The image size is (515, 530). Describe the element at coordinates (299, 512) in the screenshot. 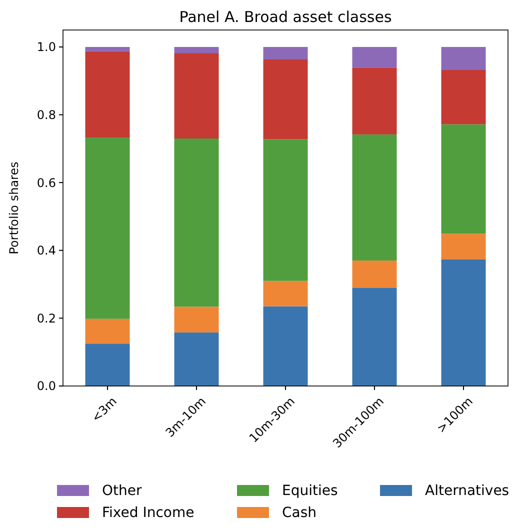

I see `legend-label: Cash` at that location.